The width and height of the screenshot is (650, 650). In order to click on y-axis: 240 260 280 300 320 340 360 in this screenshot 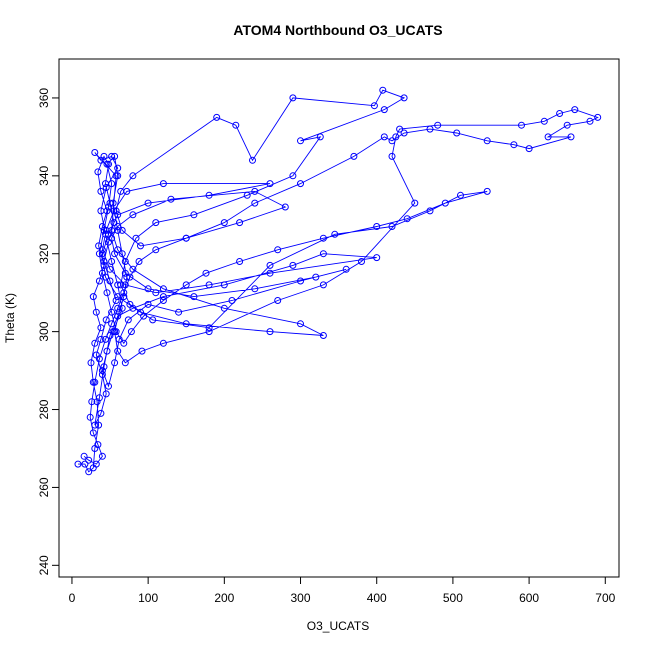, I will do `click(48, 331)`.